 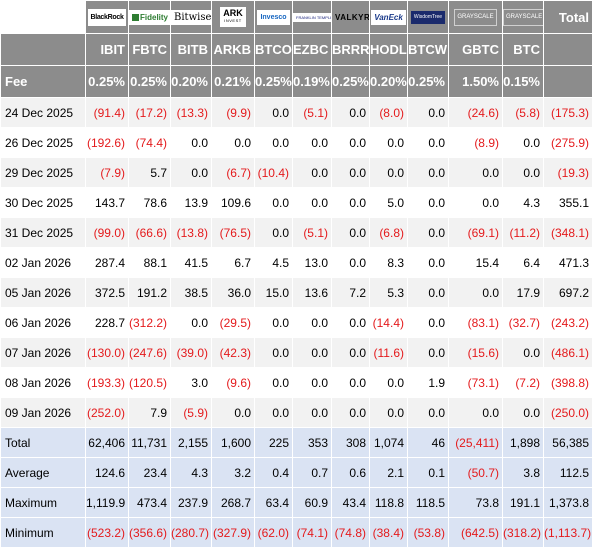 What do you see at coordinates (388, 352) in the screenshot?
I see `flow-cell: (11.6)` at bounding box center [388, 352].